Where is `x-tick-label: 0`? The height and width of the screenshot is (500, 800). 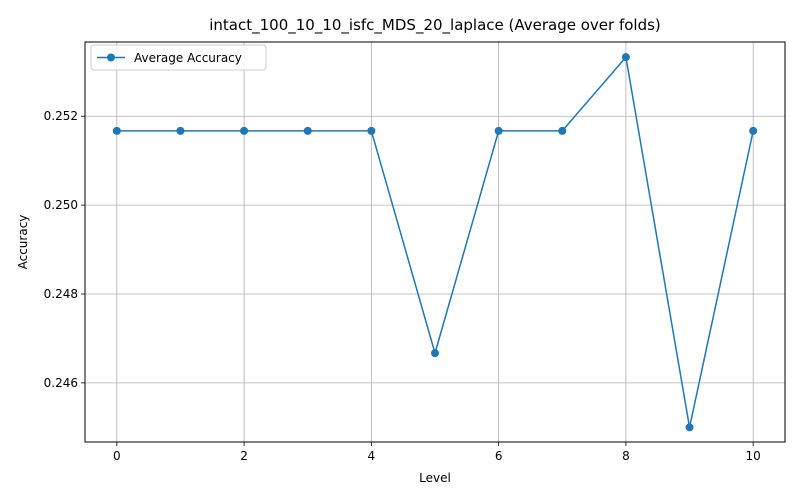
x-tick-label: 0 is located at coordinates (117, 456).